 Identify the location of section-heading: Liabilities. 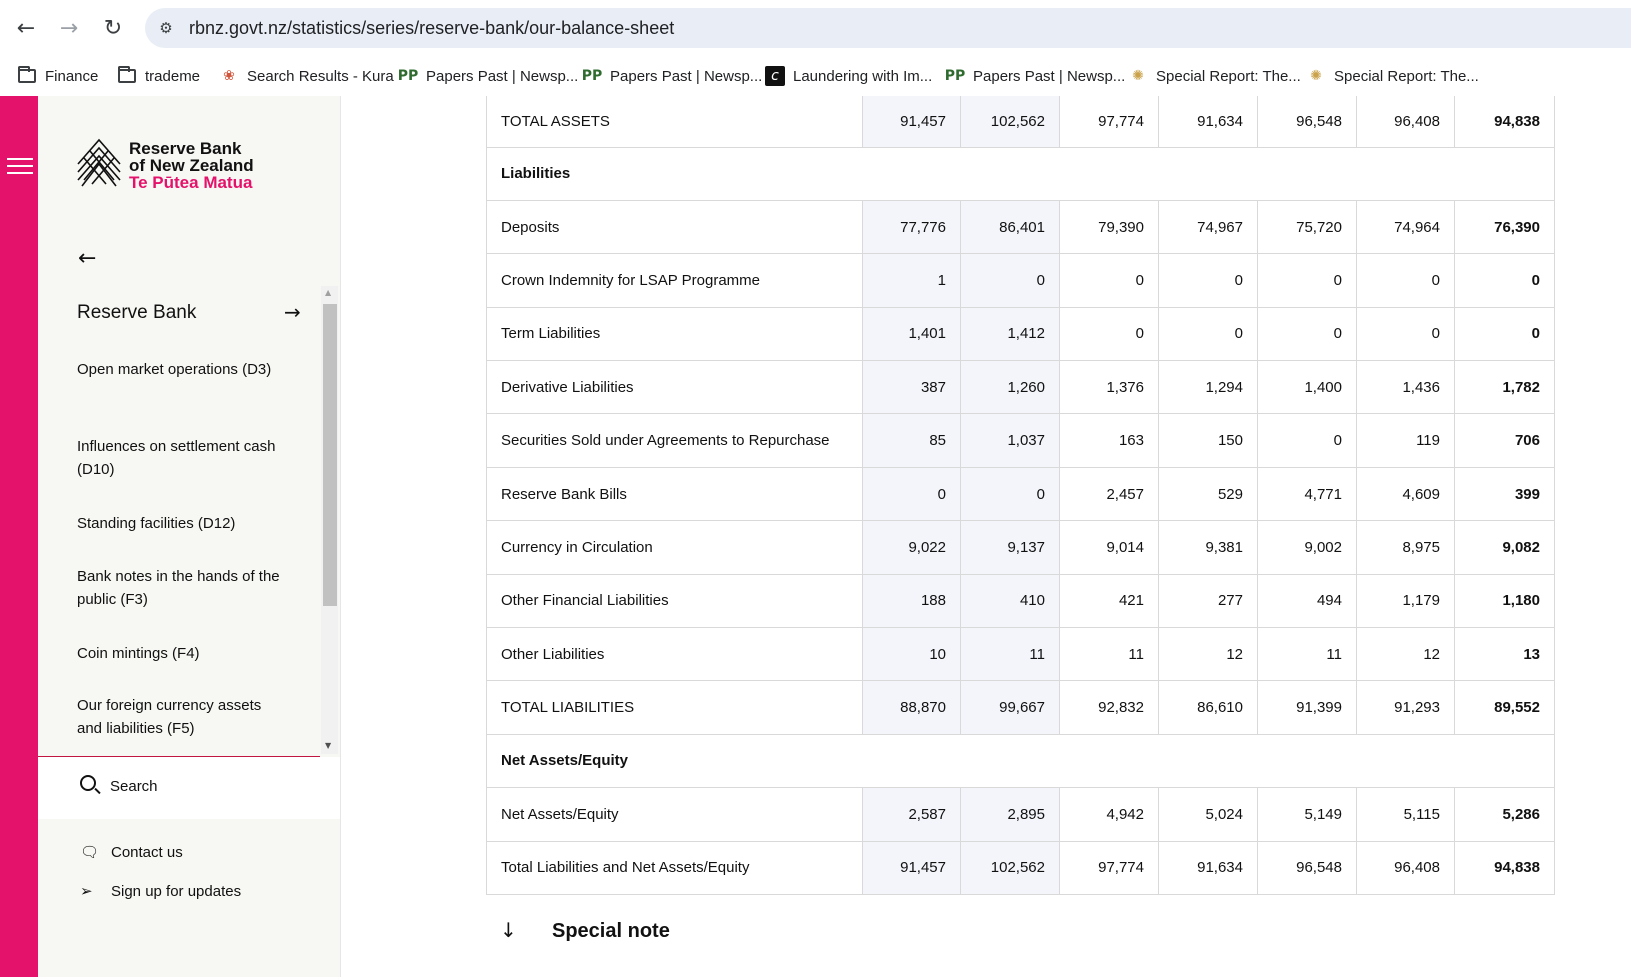
(1020, 173).